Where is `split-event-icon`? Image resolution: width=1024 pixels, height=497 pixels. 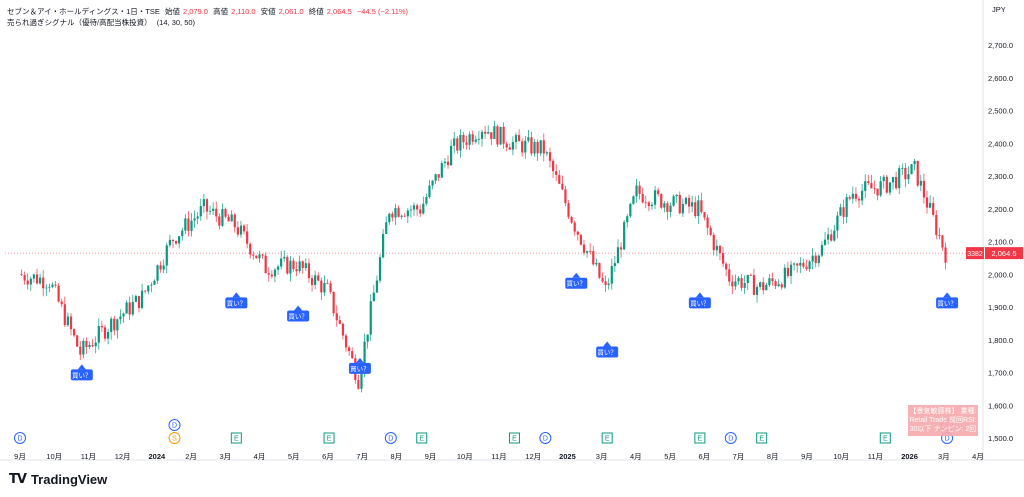
split-event-icon is located at coordinates (174, 438).